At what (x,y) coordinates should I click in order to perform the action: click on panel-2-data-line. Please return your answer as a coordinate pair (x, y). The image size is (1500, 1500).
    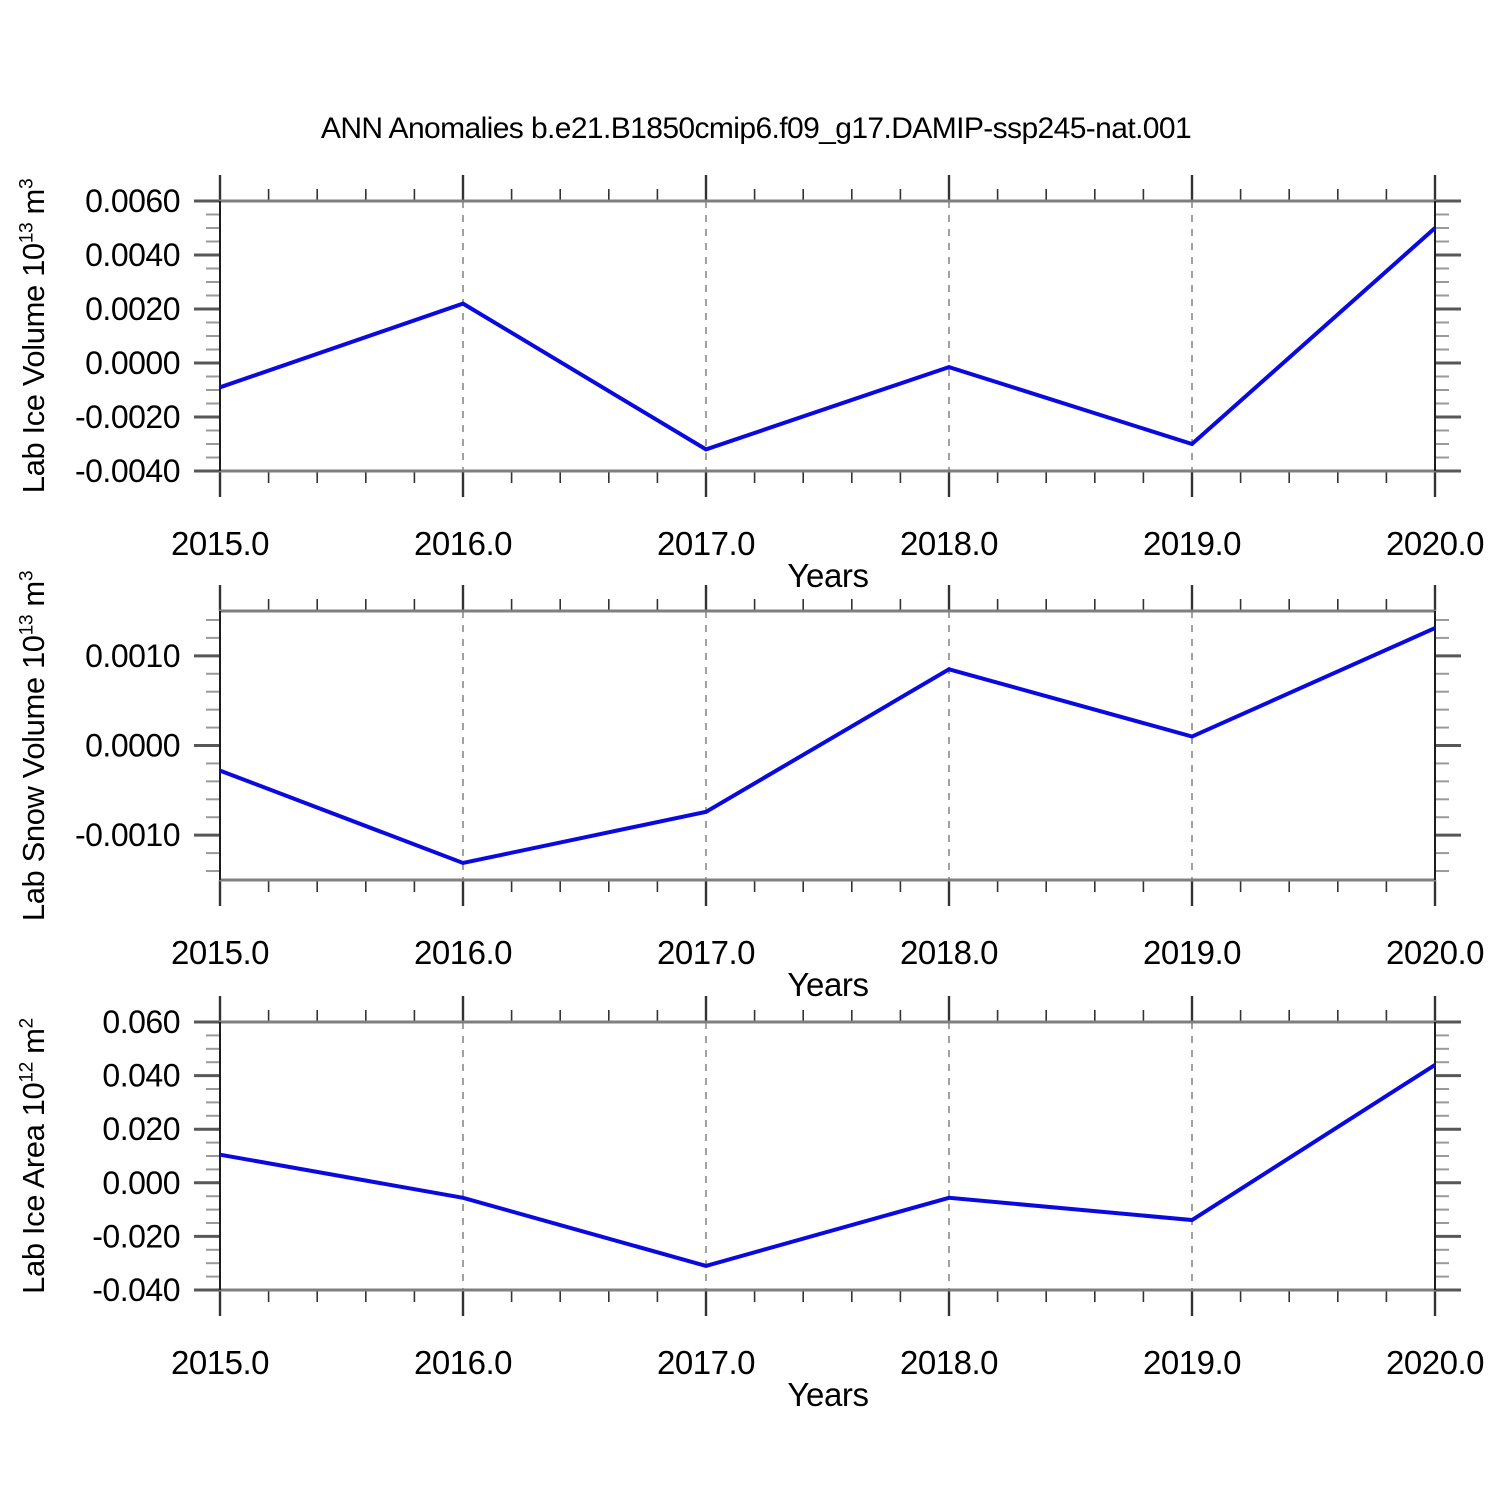
    Looking at the image, I should click on (827, 746).